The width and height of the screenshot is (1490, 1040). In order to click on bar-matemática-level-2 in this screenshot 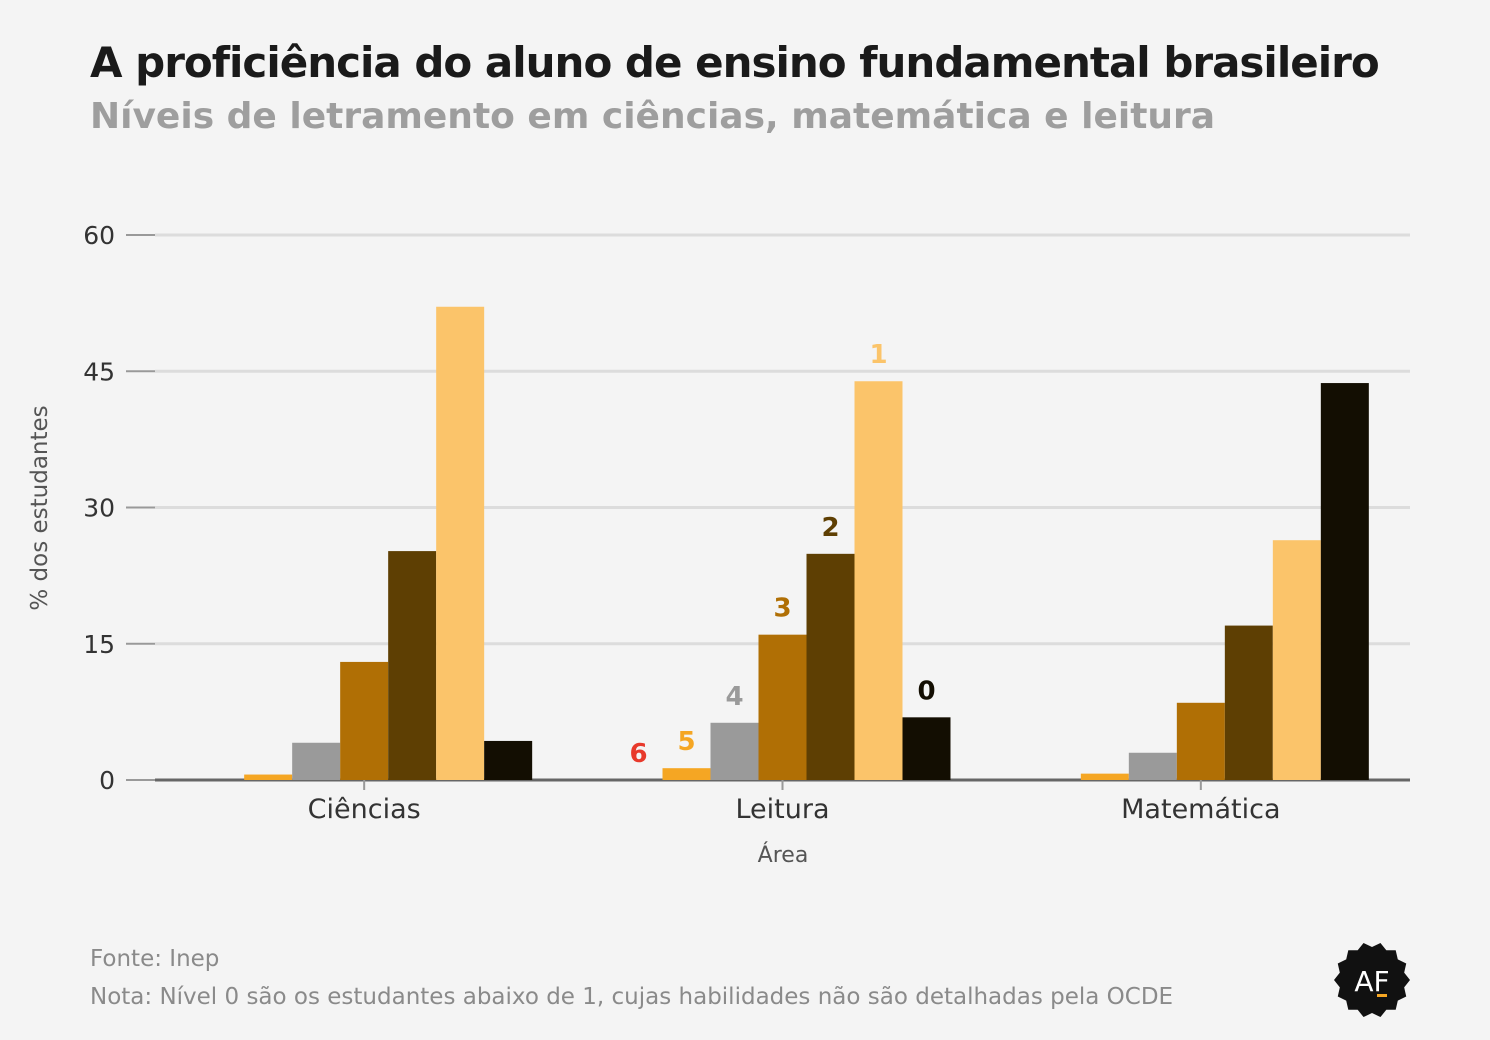, I will do `click(1248, 702)`.